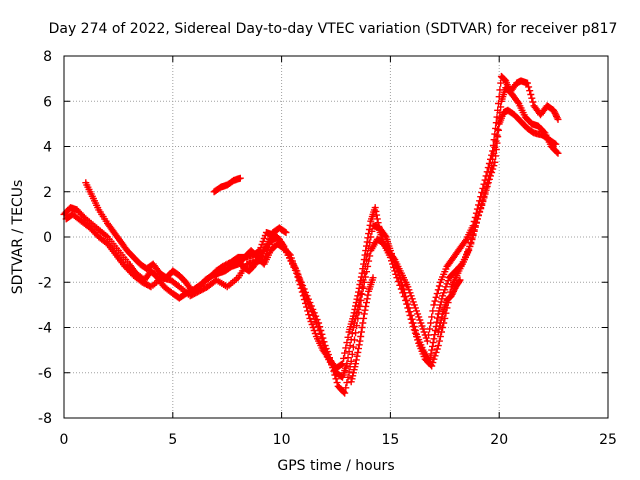 Image resolution: width=640 pixels, height=480 pixels. What do you see at coordinates (47, 102) in the screenshot?
I see `y-tick-label: 6` at bounding box center [47, 102].